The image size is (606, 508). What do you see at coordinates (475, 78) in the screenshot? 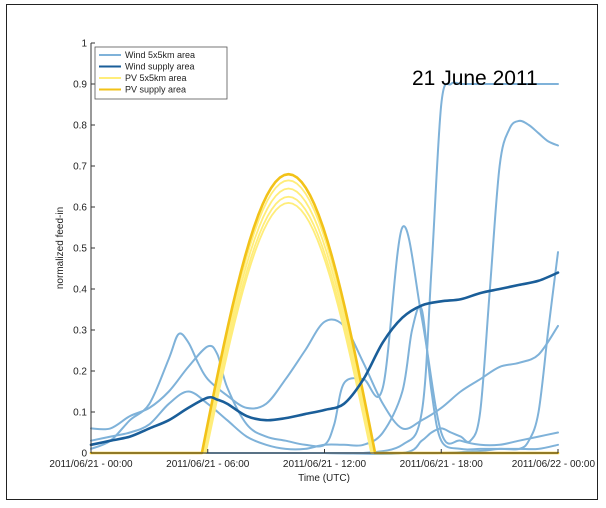
I see `date-annotation: 21 June 2011` at bounding box center [475, 78].